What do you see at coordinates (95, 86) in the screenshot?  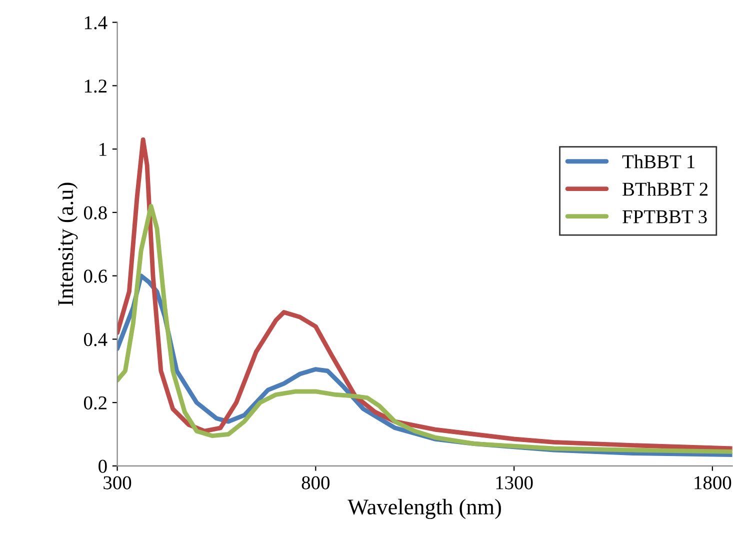 I see `y-tick-label: 1.2` at bounding box center [95, 86].